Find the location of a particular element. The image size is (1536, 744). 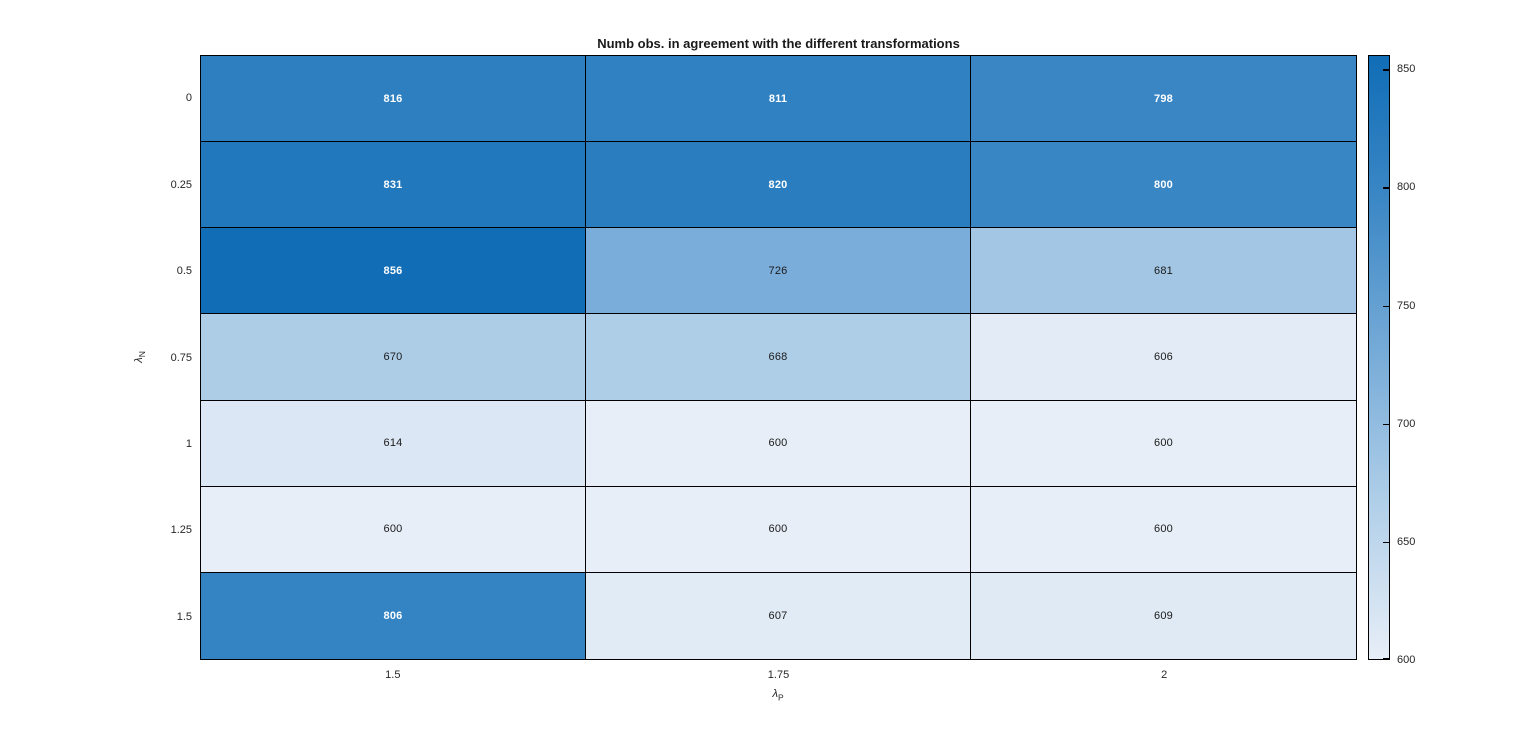

cell-value: 681 is located at coordinates (1163, 270).